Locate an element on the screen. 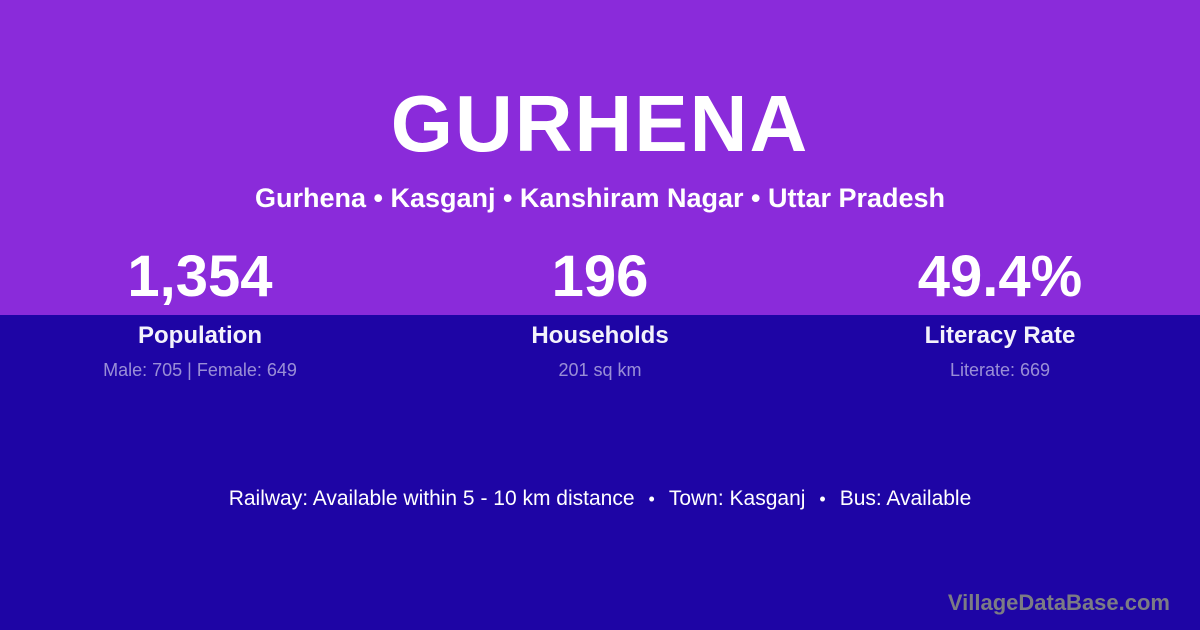 This screenshot has width=1200, height=630. town-info: Town: Kasganj is located at coordinates (737, 498).